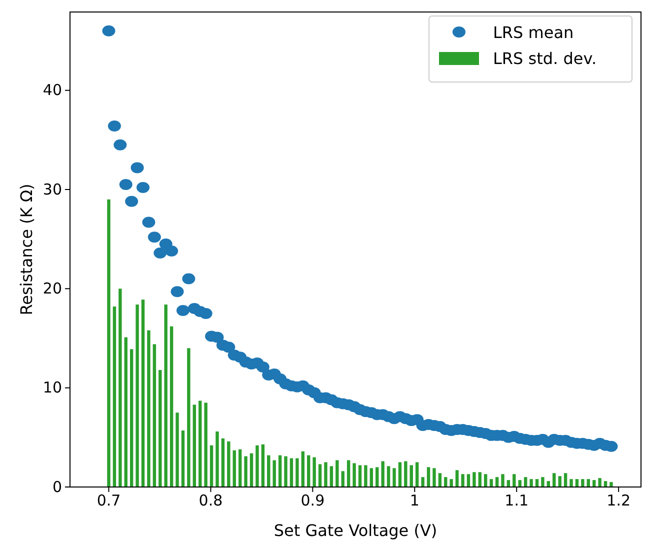 This screenshot has width=668, height=544. What do you see at coordinates (516, 501) in the screenshot?
I see `x-tick-label: 1.1` at bounding box center [516, 501].